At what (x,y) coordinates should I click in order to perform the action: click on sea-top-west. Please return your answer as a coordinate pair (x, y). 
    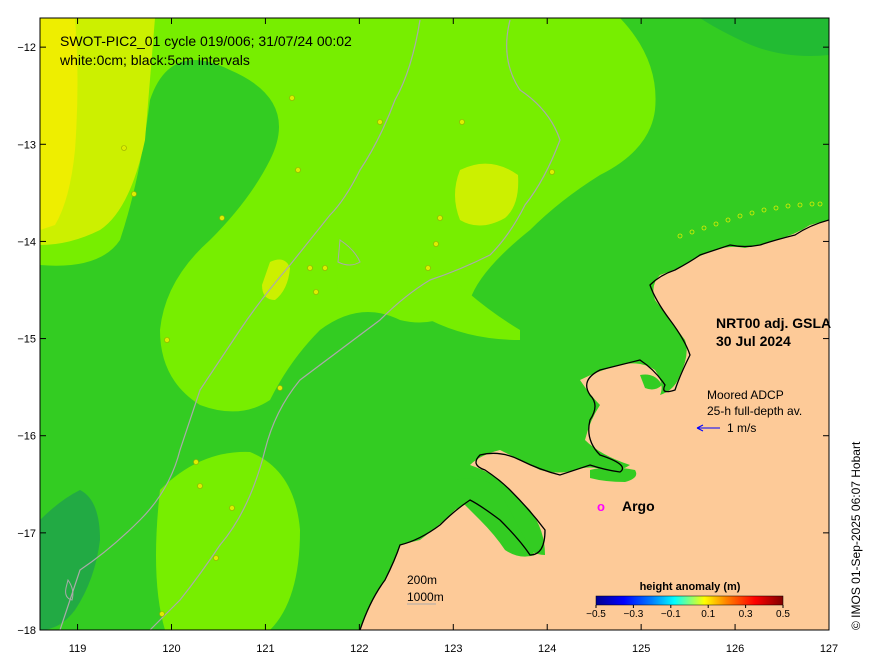
    Looking at the image, I should click on (59, 124).